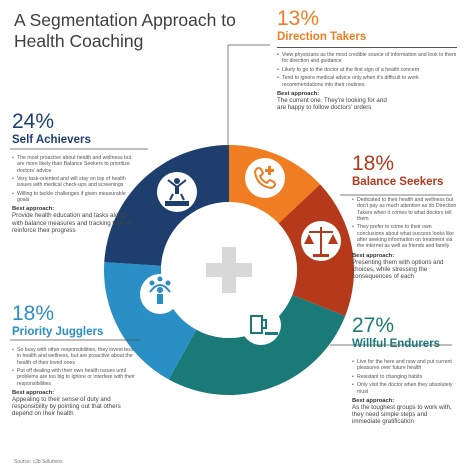 The width and height of the screenshot is (467, 472). I want to click on juggler-icon, so click(160, 294).